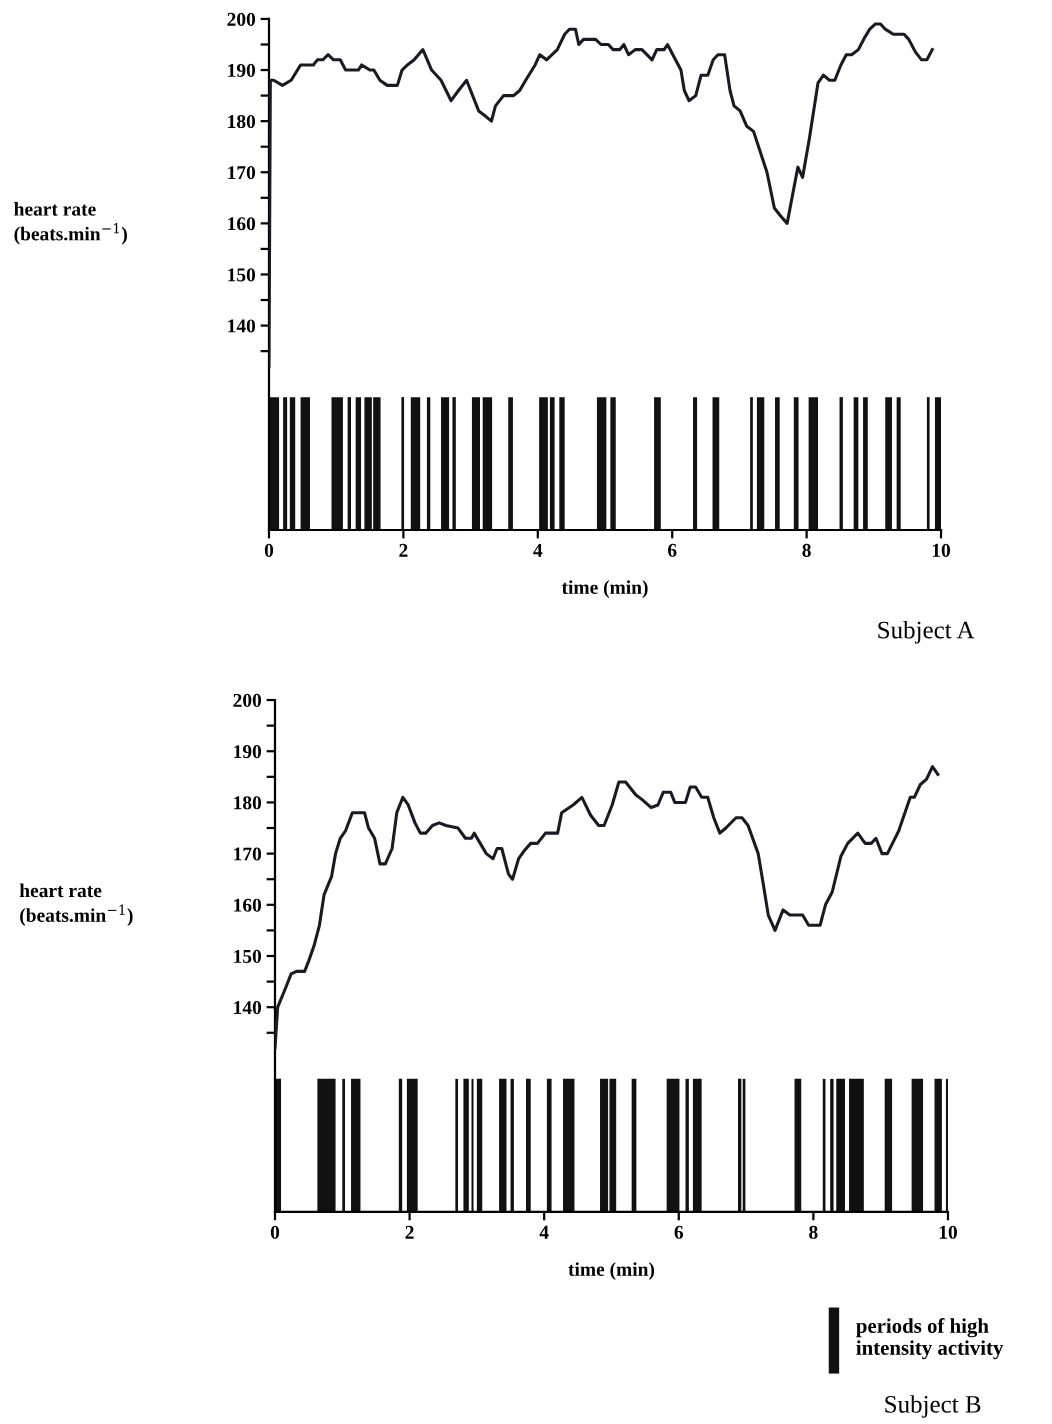 This screenshot has height=1424, width=1052. I want to click on line-series, so click(607, 907).